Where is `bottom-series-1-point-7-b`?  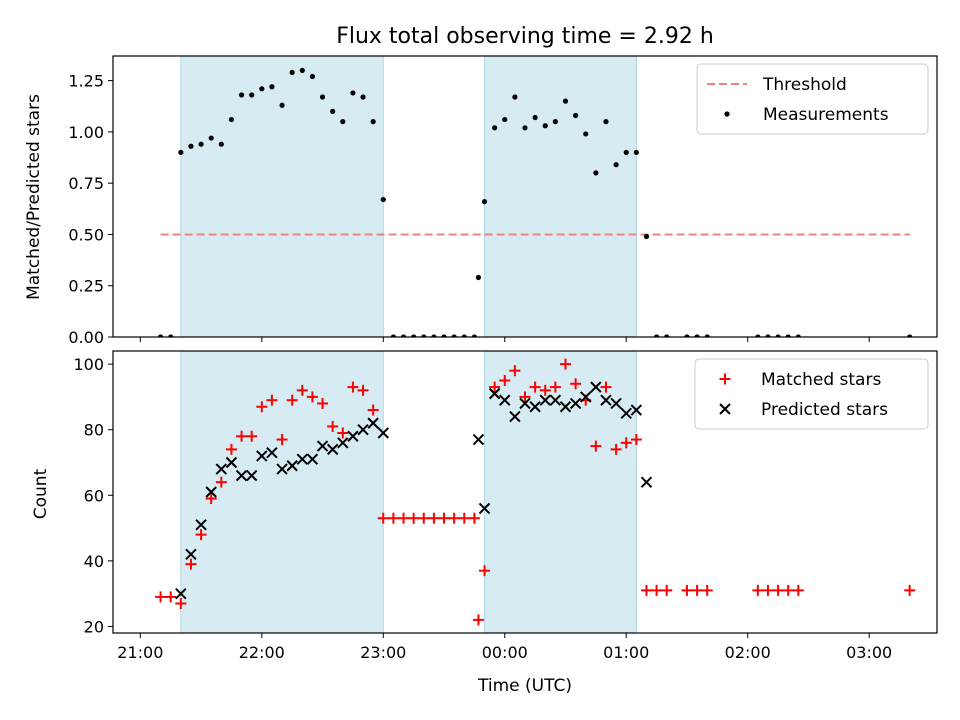 bottom-series-1-point-7-b is located at coordinates (251, 475).